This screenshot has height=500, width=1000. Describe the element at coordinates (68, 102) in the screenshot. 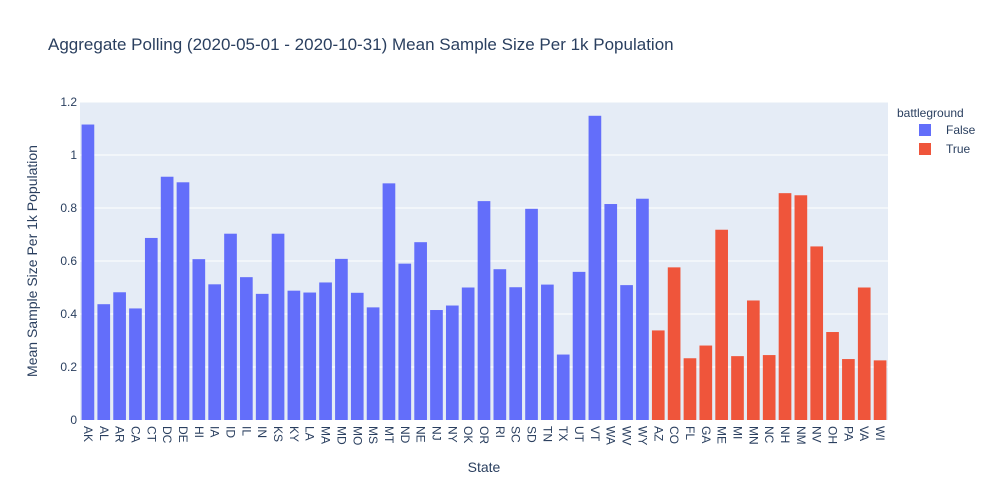

I see `y-tick-label: 1.2` at that location.